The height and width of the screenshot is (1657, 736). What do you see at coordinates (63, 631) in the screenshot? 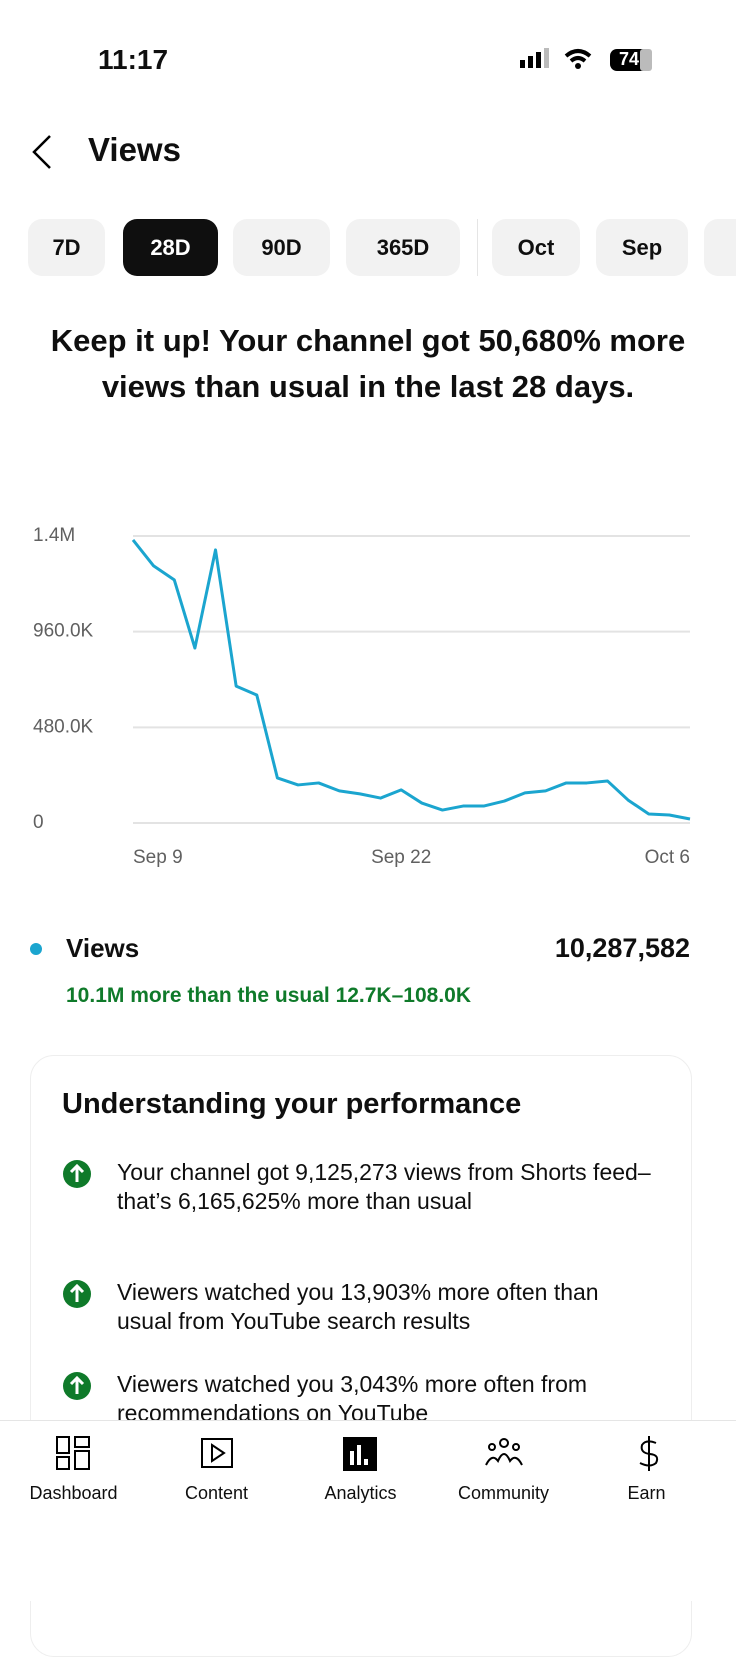
I see `y-tick-label: 960.0K` at bounding box center [63, 631].